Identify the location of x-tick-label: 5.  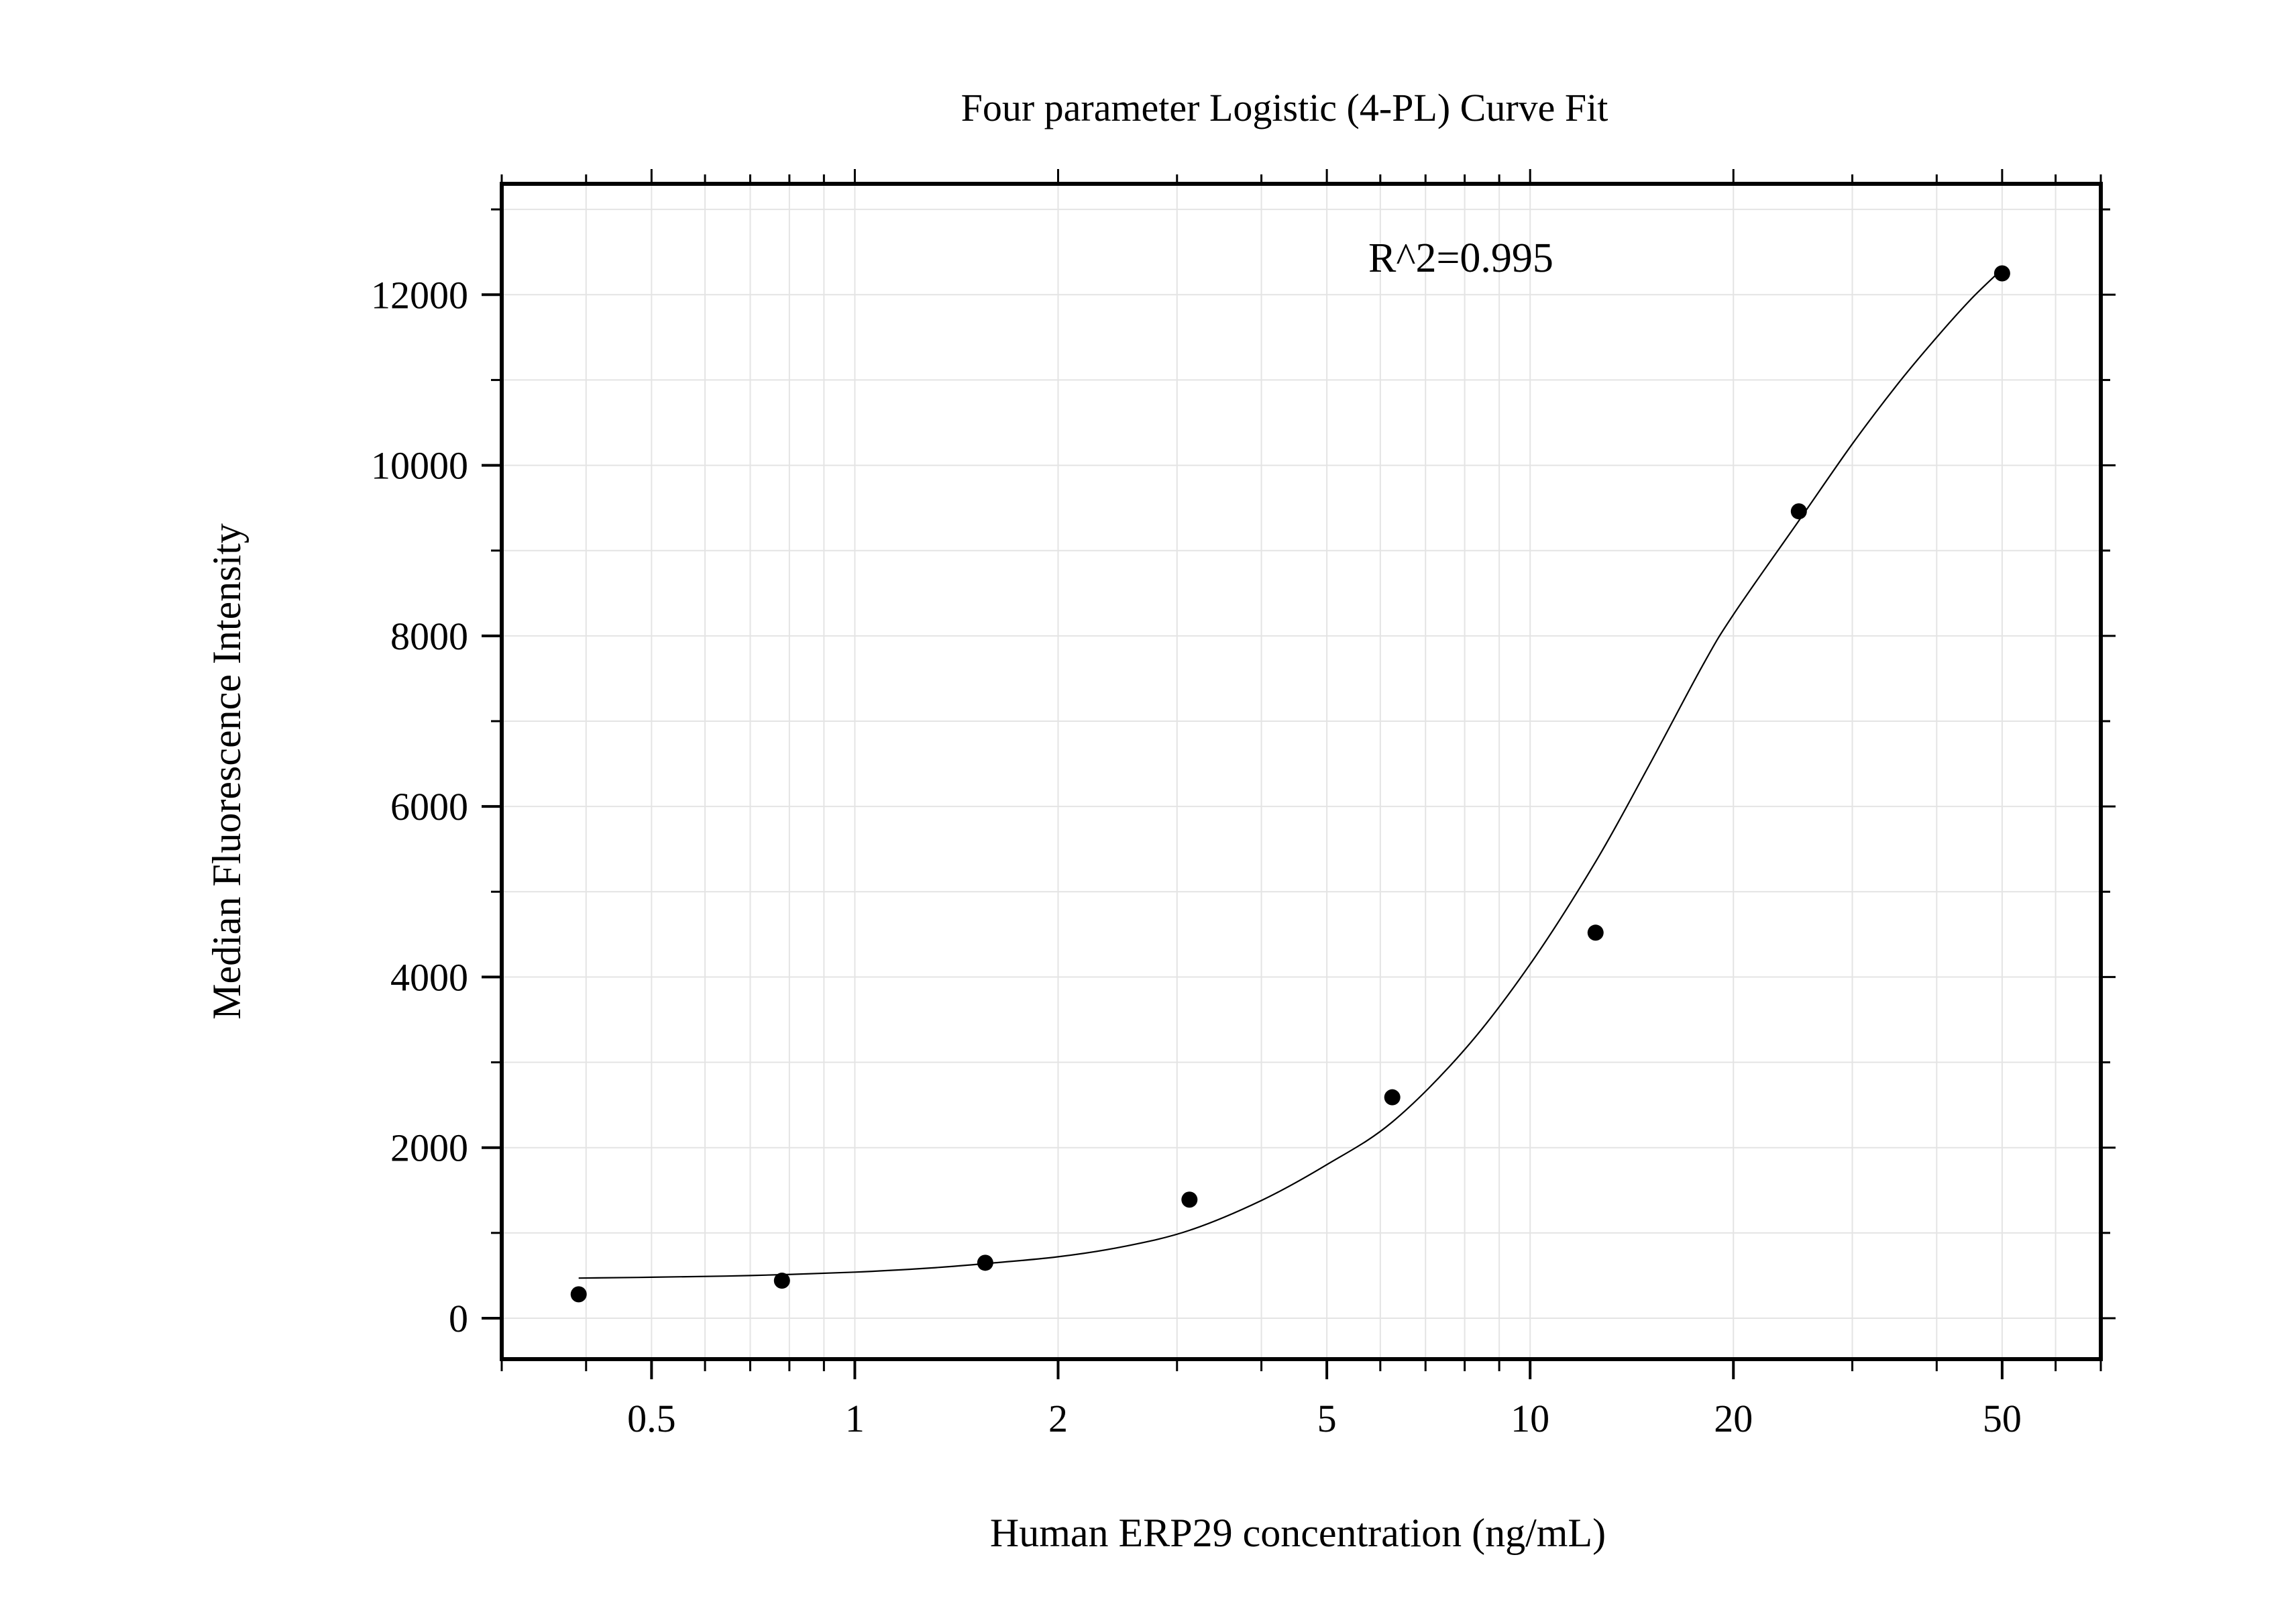
(1327, 1419).